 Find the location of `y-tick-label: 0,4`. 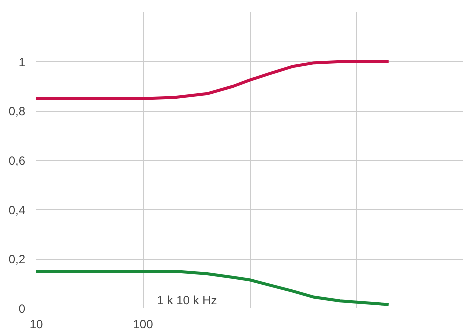

y-tick-label: 0,4 is located at coordinates (17, 210).